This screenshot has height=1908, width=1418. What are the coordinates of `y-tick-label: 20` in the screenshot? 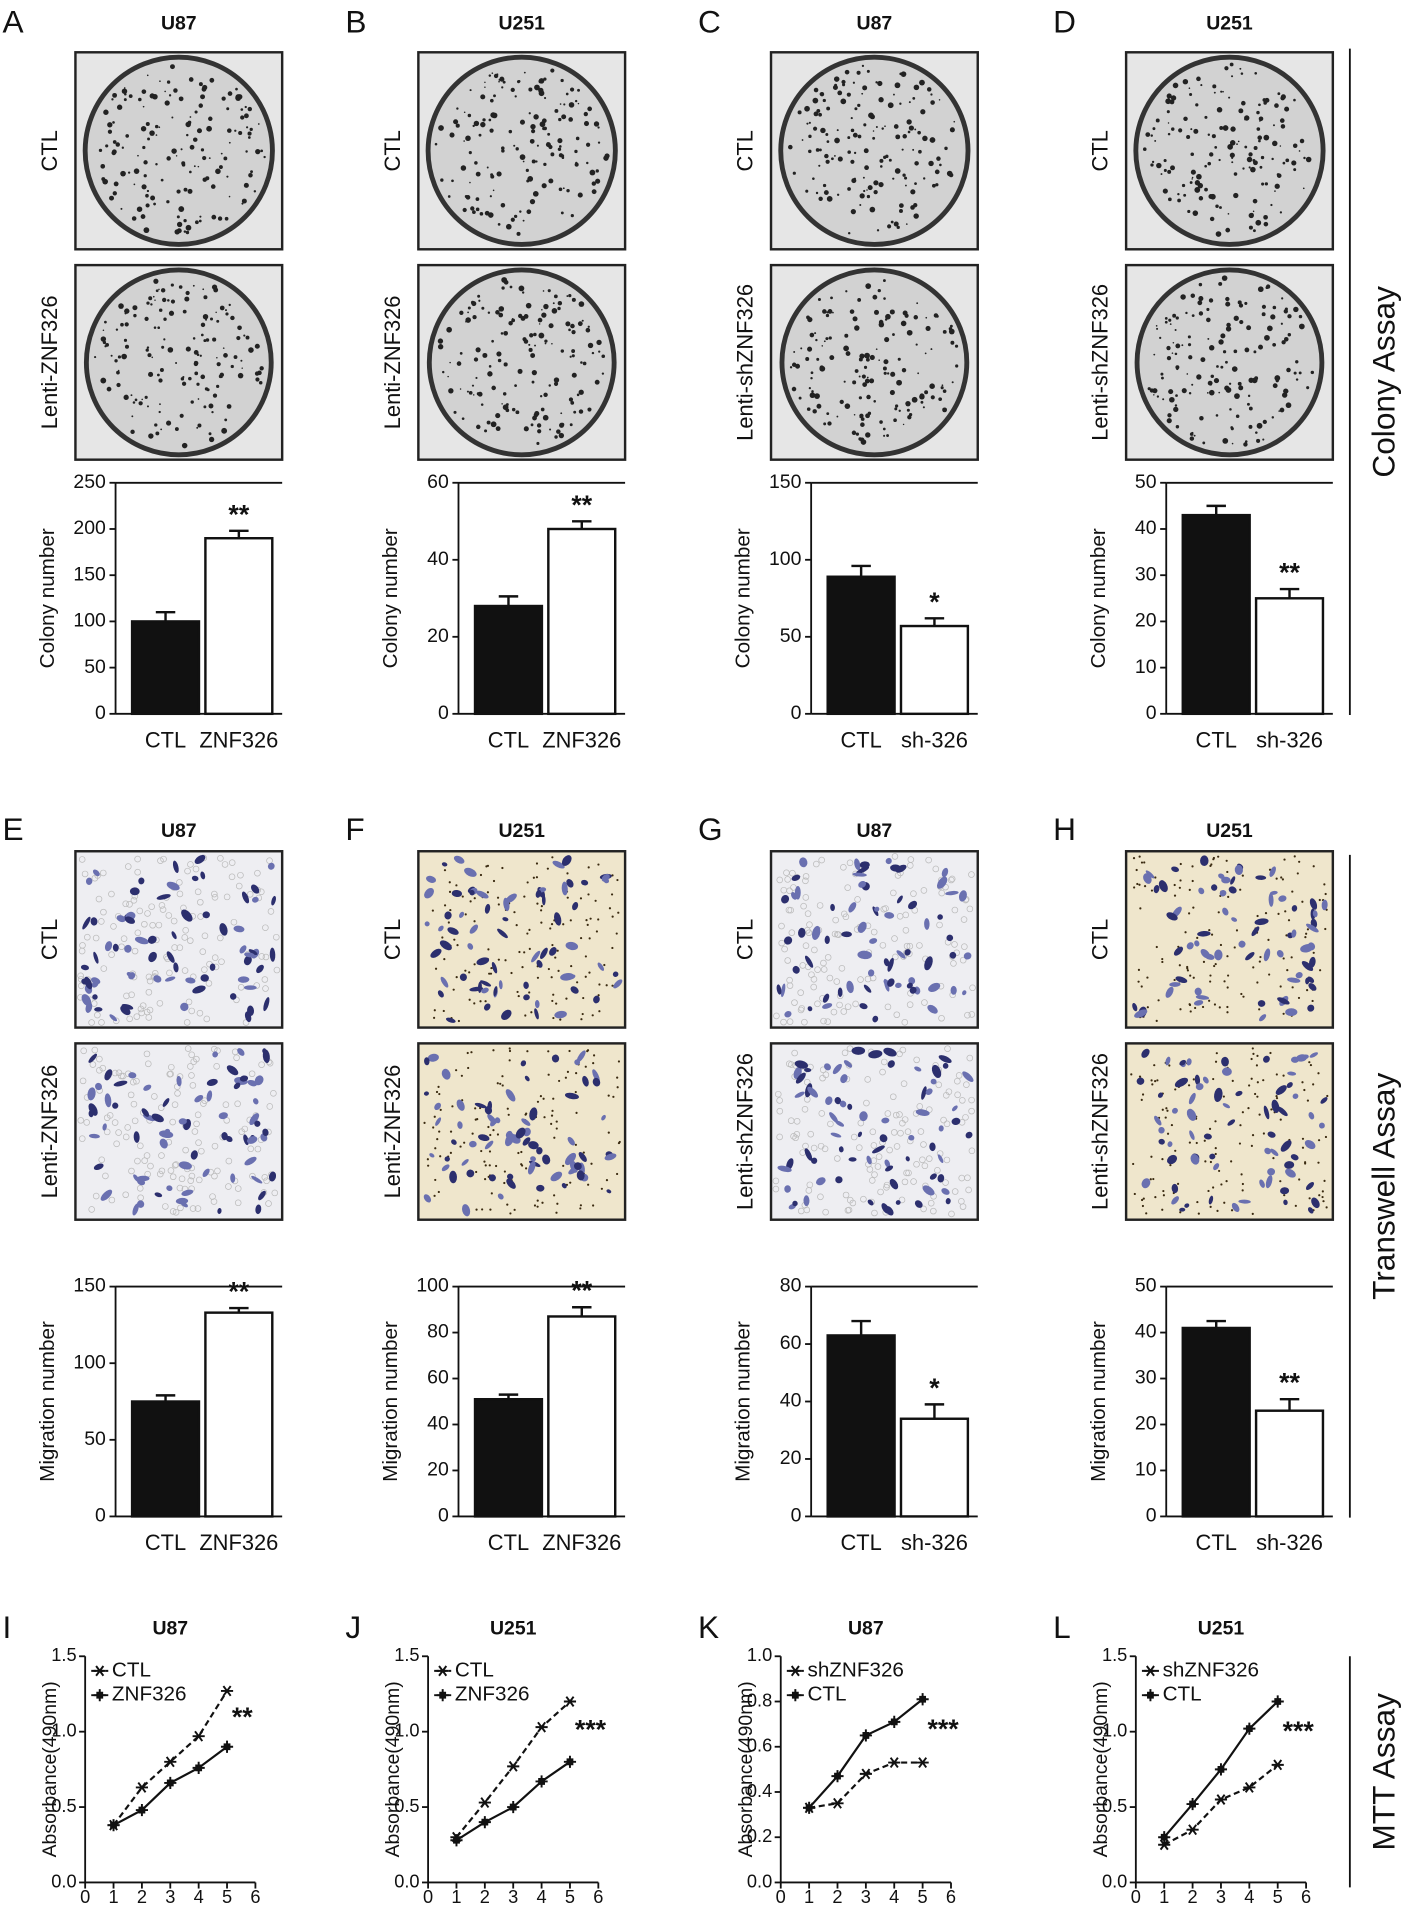 It's located at (791, 1458).